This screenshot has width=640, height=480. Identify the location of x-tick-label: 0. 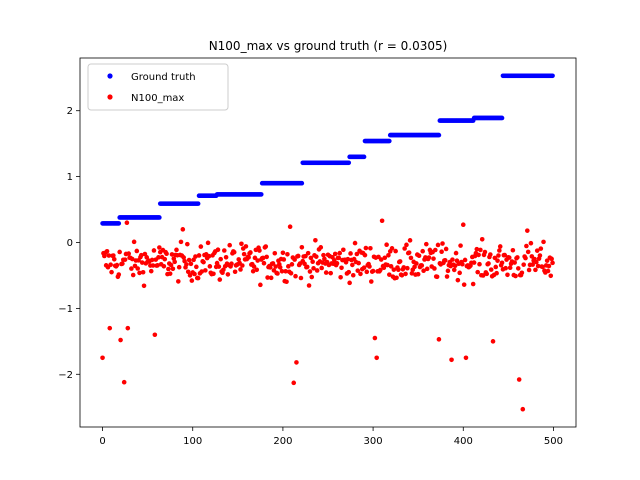
(102, 441).